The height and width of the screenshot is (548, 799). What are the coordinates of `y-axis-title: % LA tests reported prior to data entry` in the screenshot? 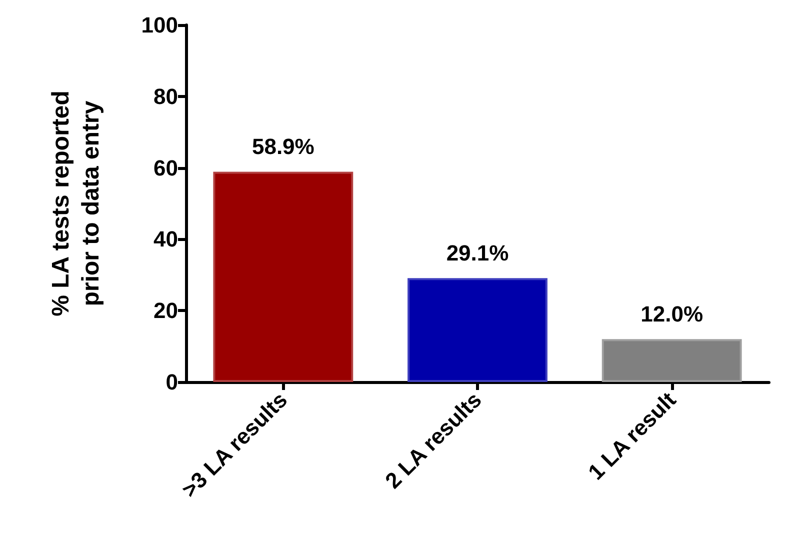 It's located at (76, 203).